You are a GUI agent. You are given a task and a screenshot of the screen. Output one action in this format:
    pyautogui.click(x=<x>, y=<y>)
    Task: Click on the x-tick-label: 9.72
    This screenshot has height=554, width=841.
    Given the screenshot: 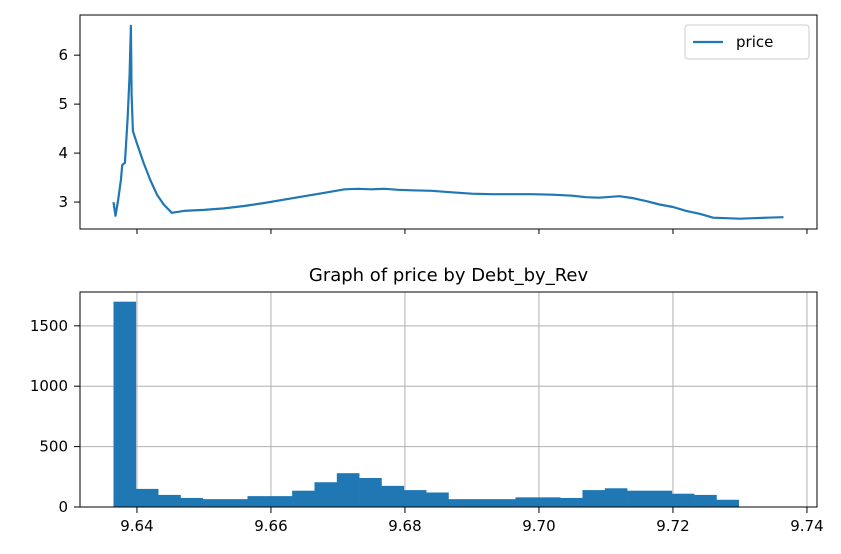 What is the action you would take?
    pyautogui.click(x=672, y=526)
    